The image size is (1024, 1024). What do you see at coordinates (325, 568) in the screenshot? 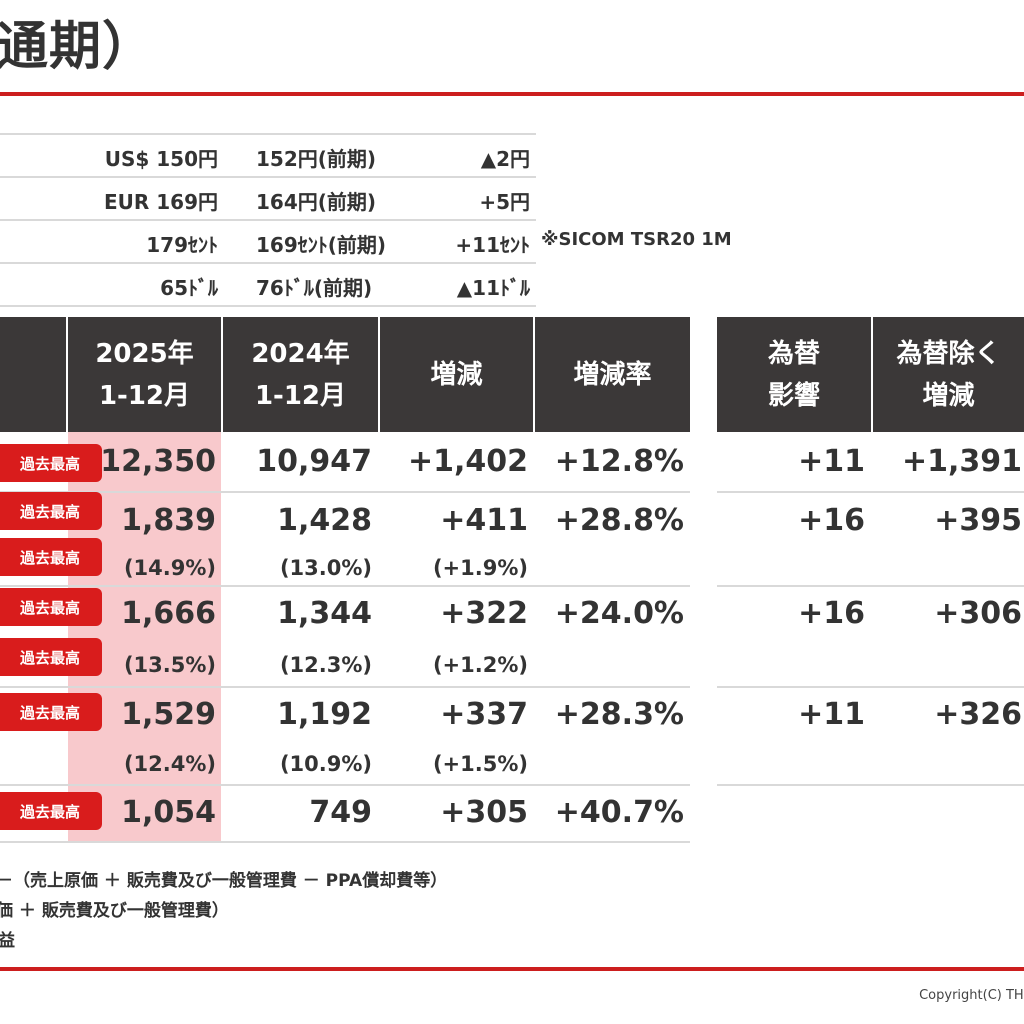
I see `margin-2024: (13.0%)` at bounding box center [325, 568].